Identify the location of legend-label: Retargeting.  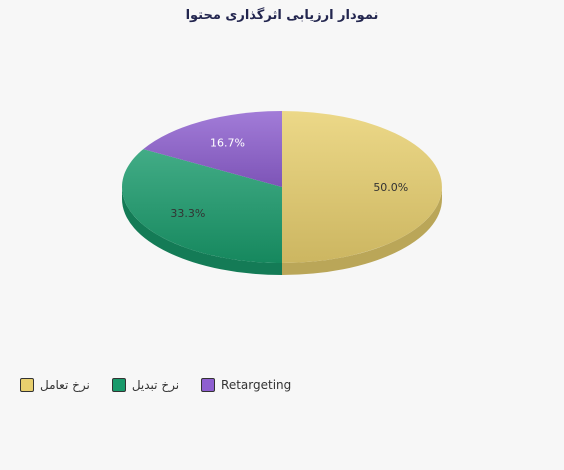
(256, 385).